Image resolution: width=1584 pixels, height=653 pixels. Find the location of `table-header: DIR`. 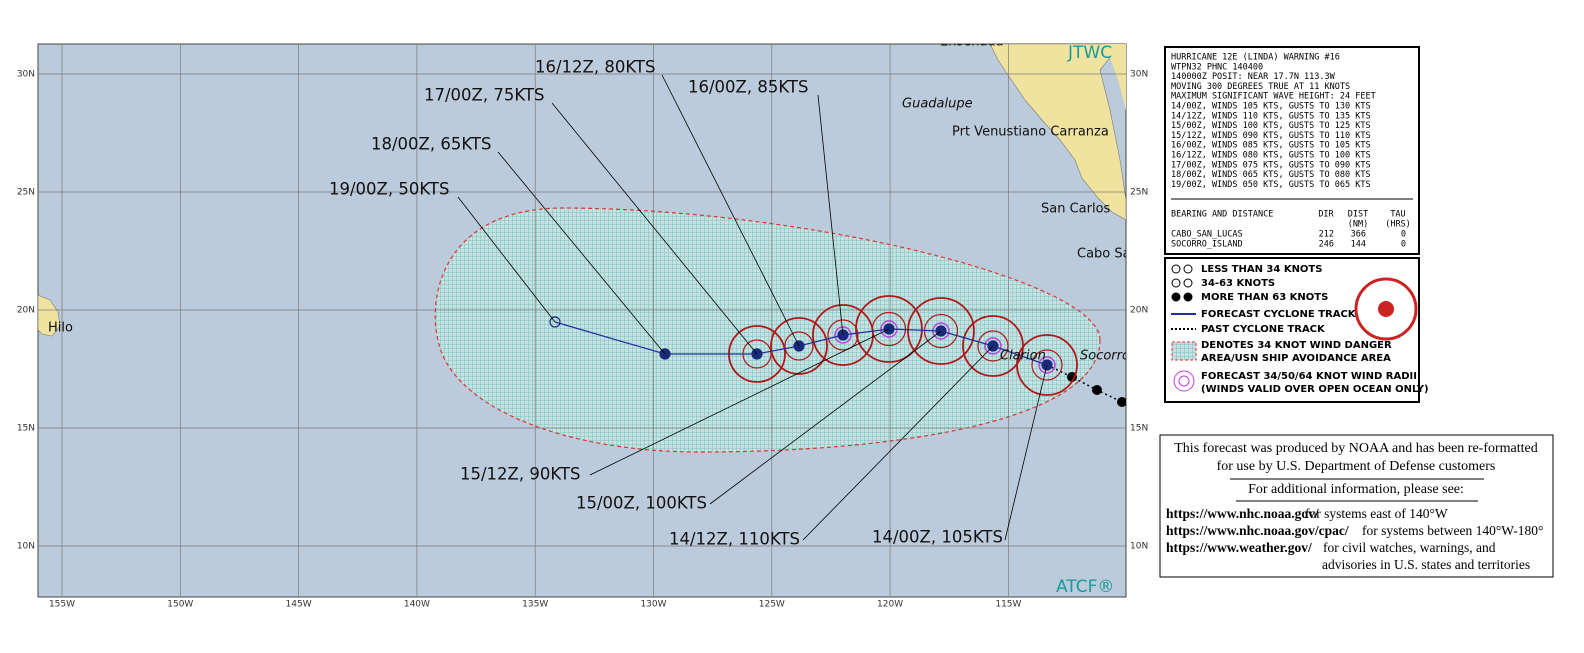

table-header: DIR is located at coordinates (1326, 215).